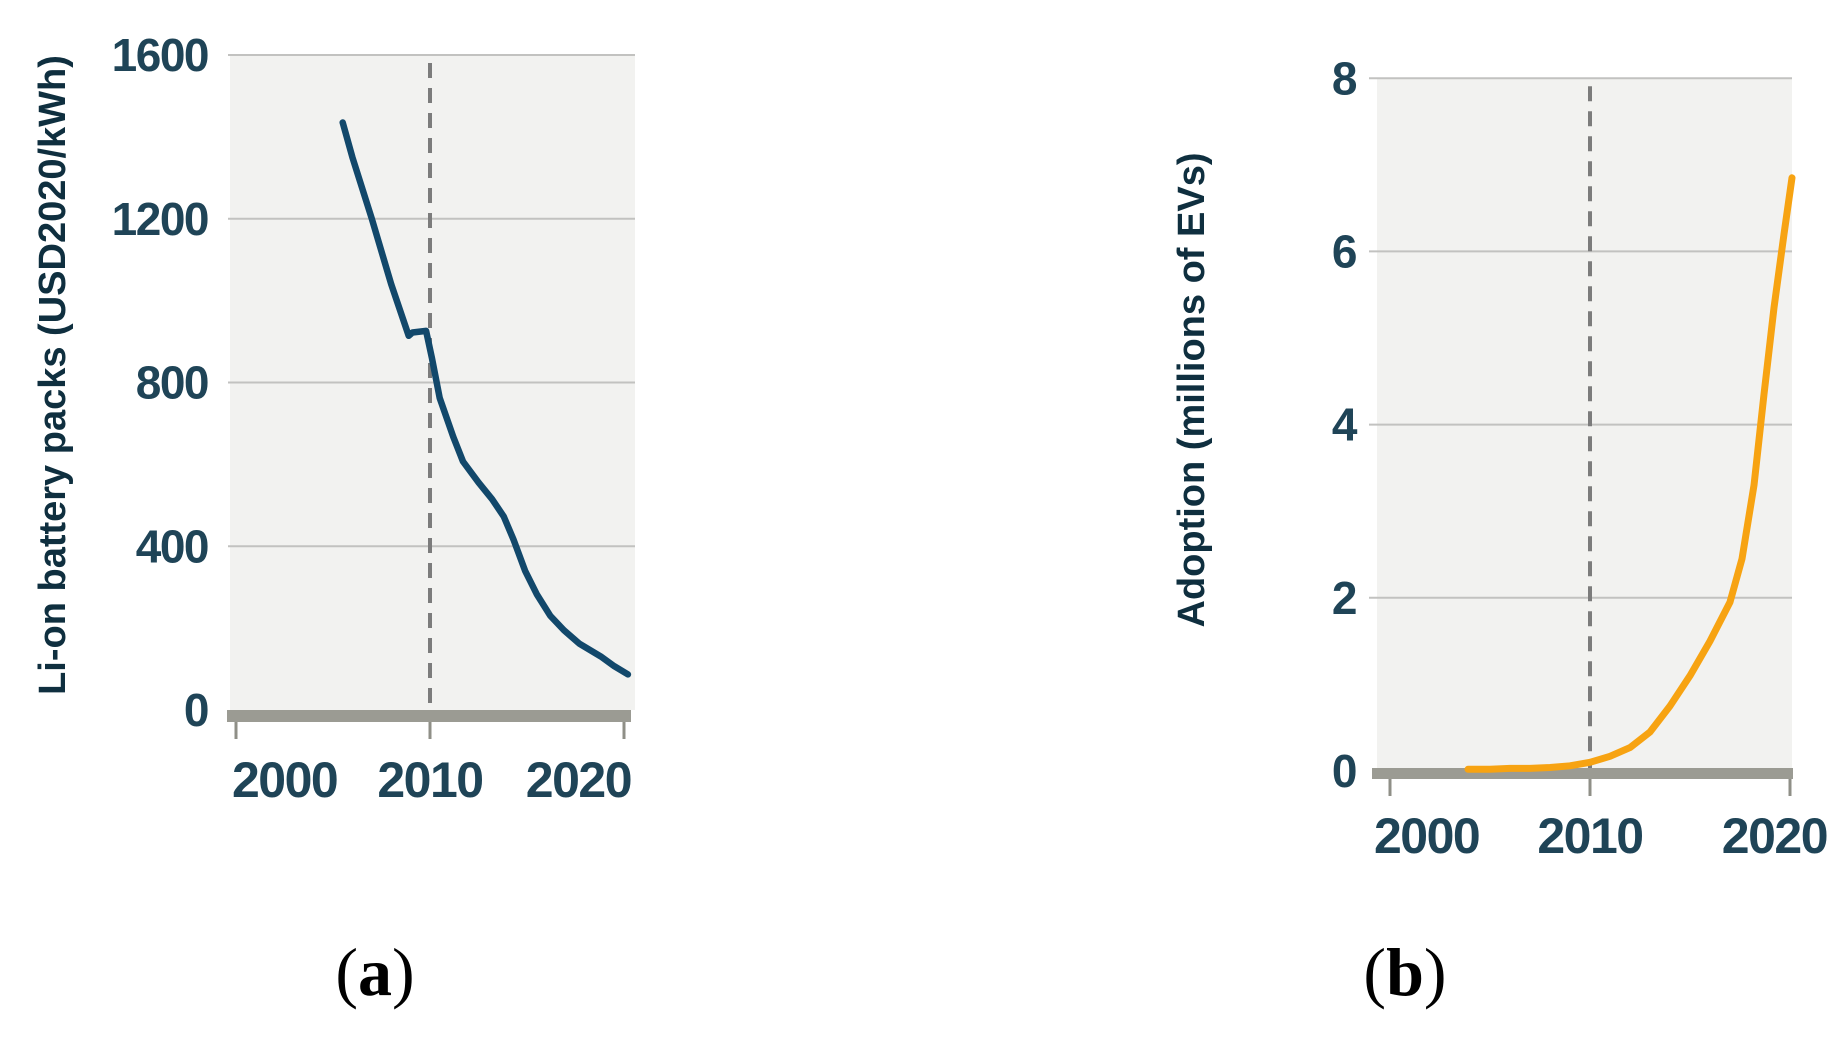  I want to click on caption-b-close-paren: ), so click(1435, 972).